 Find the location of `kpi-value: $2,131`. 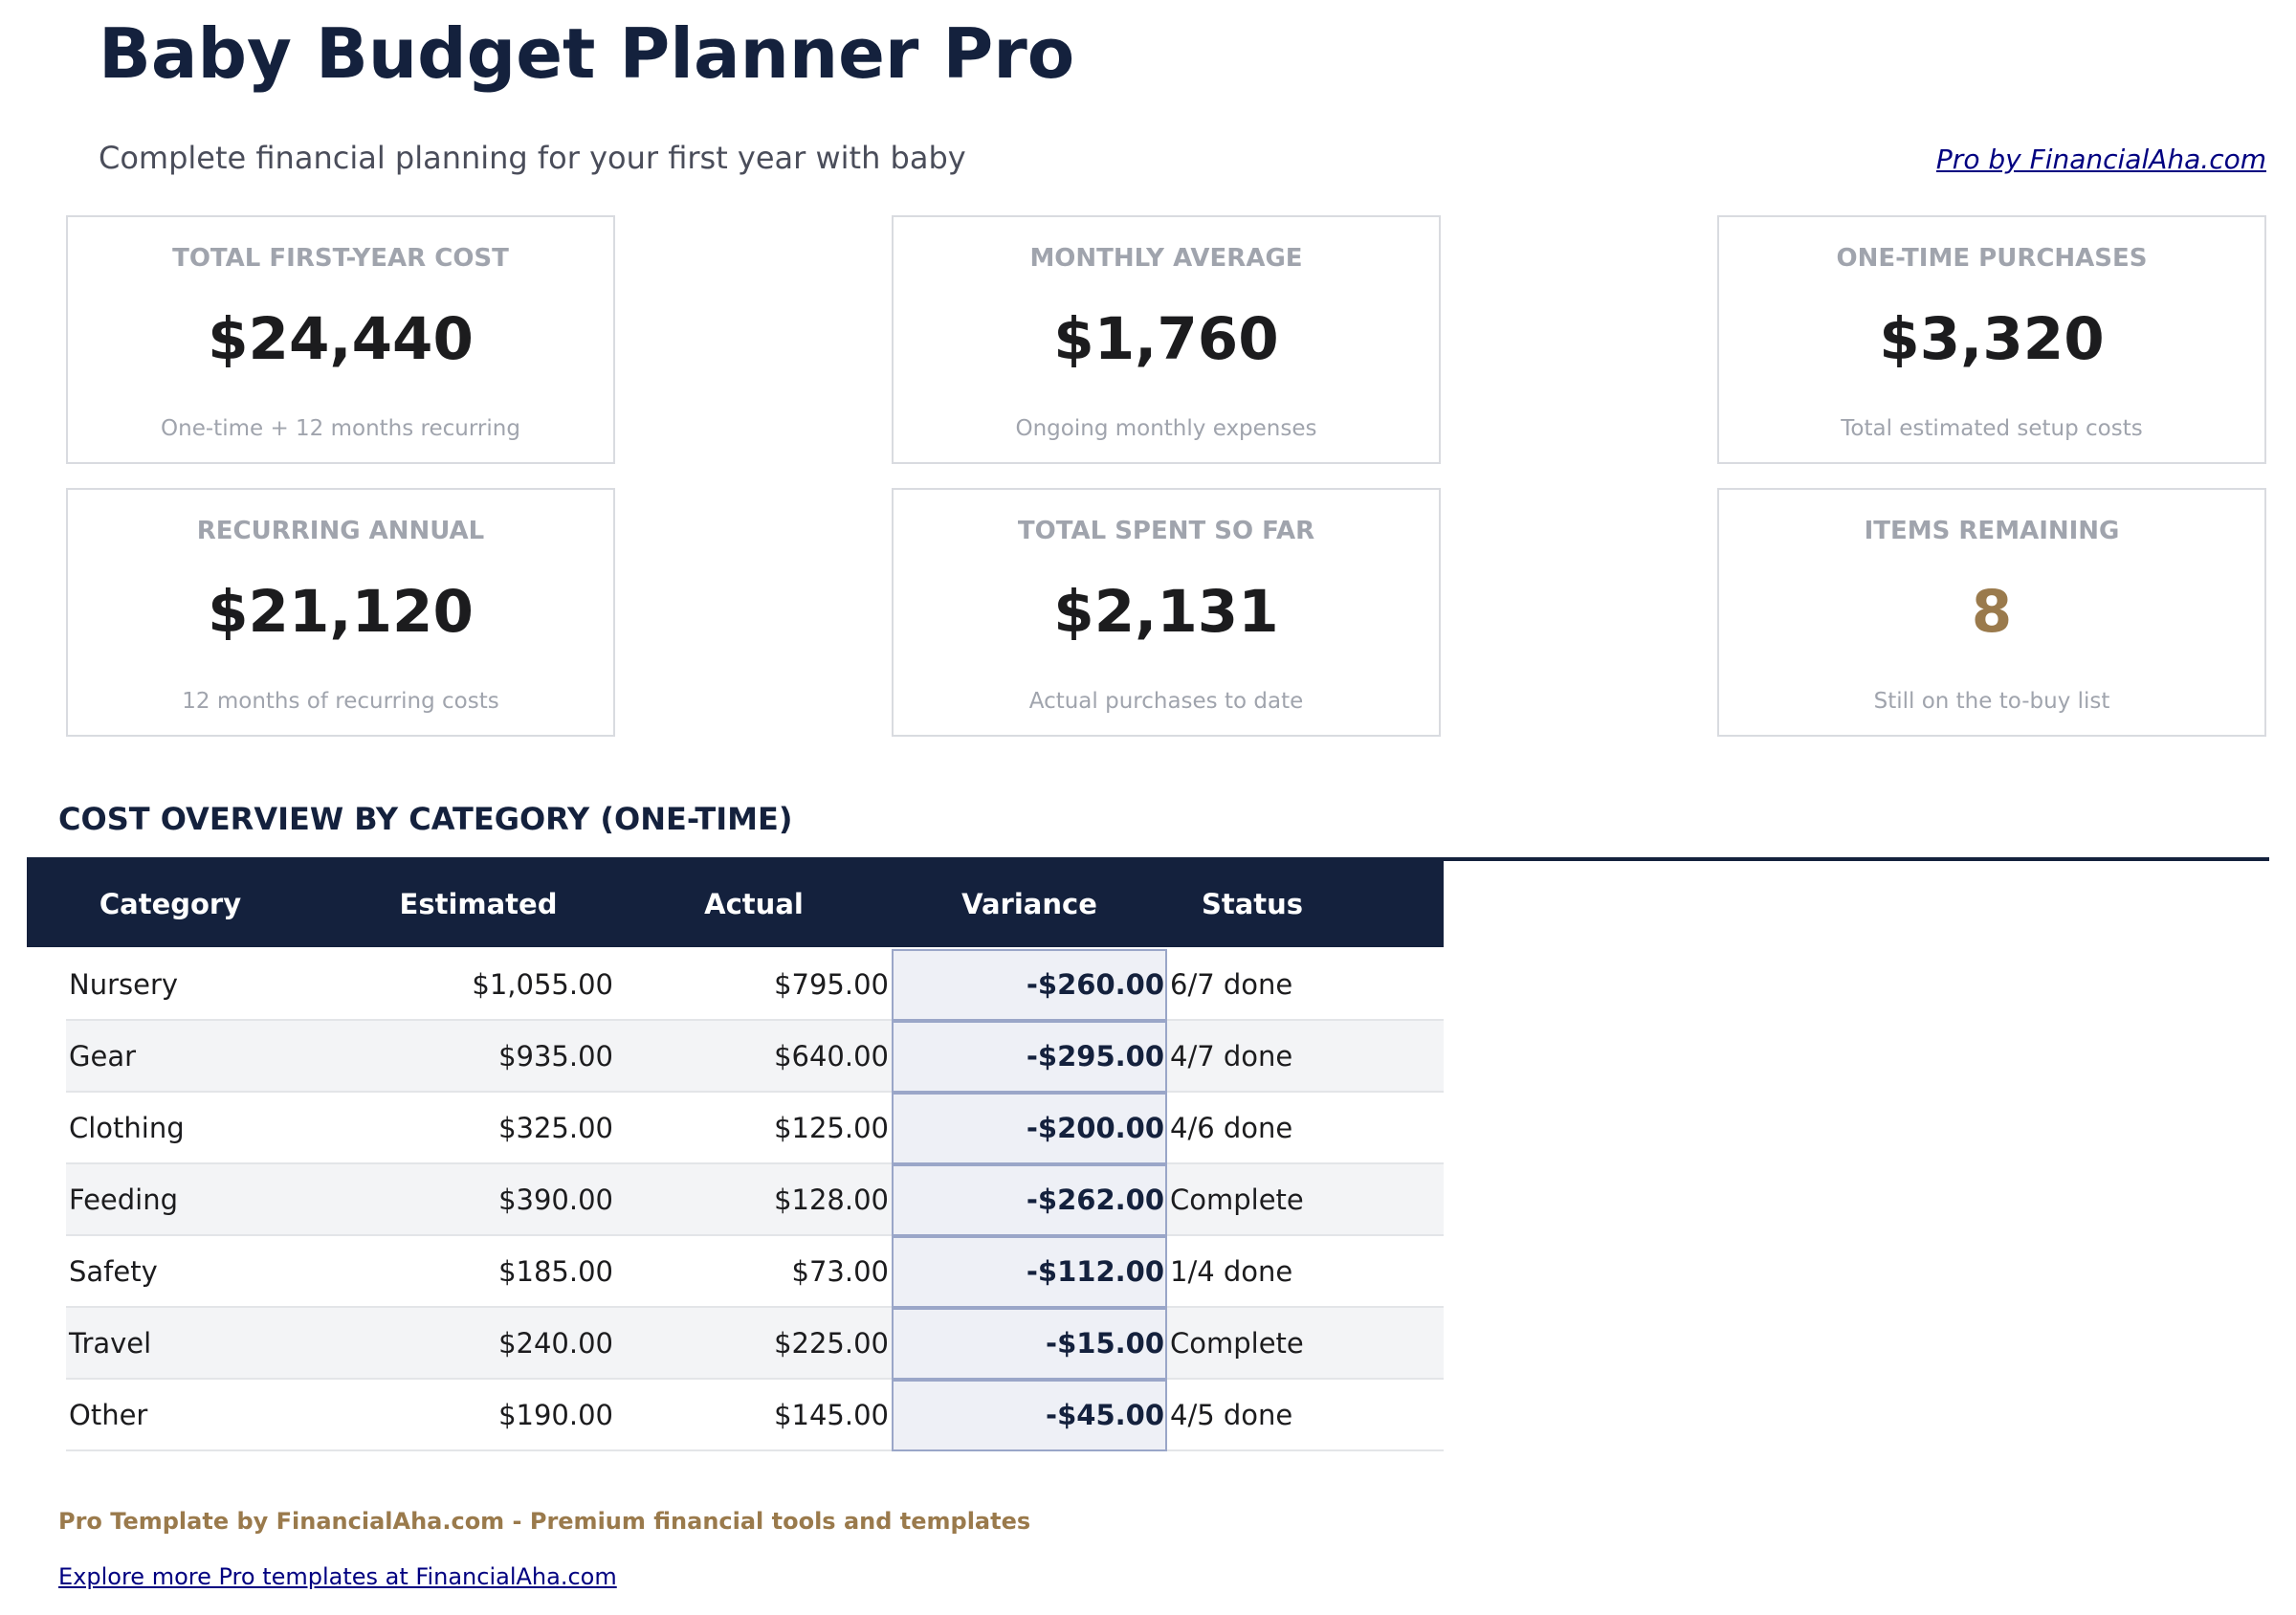

kpi-value: $2,131 is located at coordinates (1166, 612).